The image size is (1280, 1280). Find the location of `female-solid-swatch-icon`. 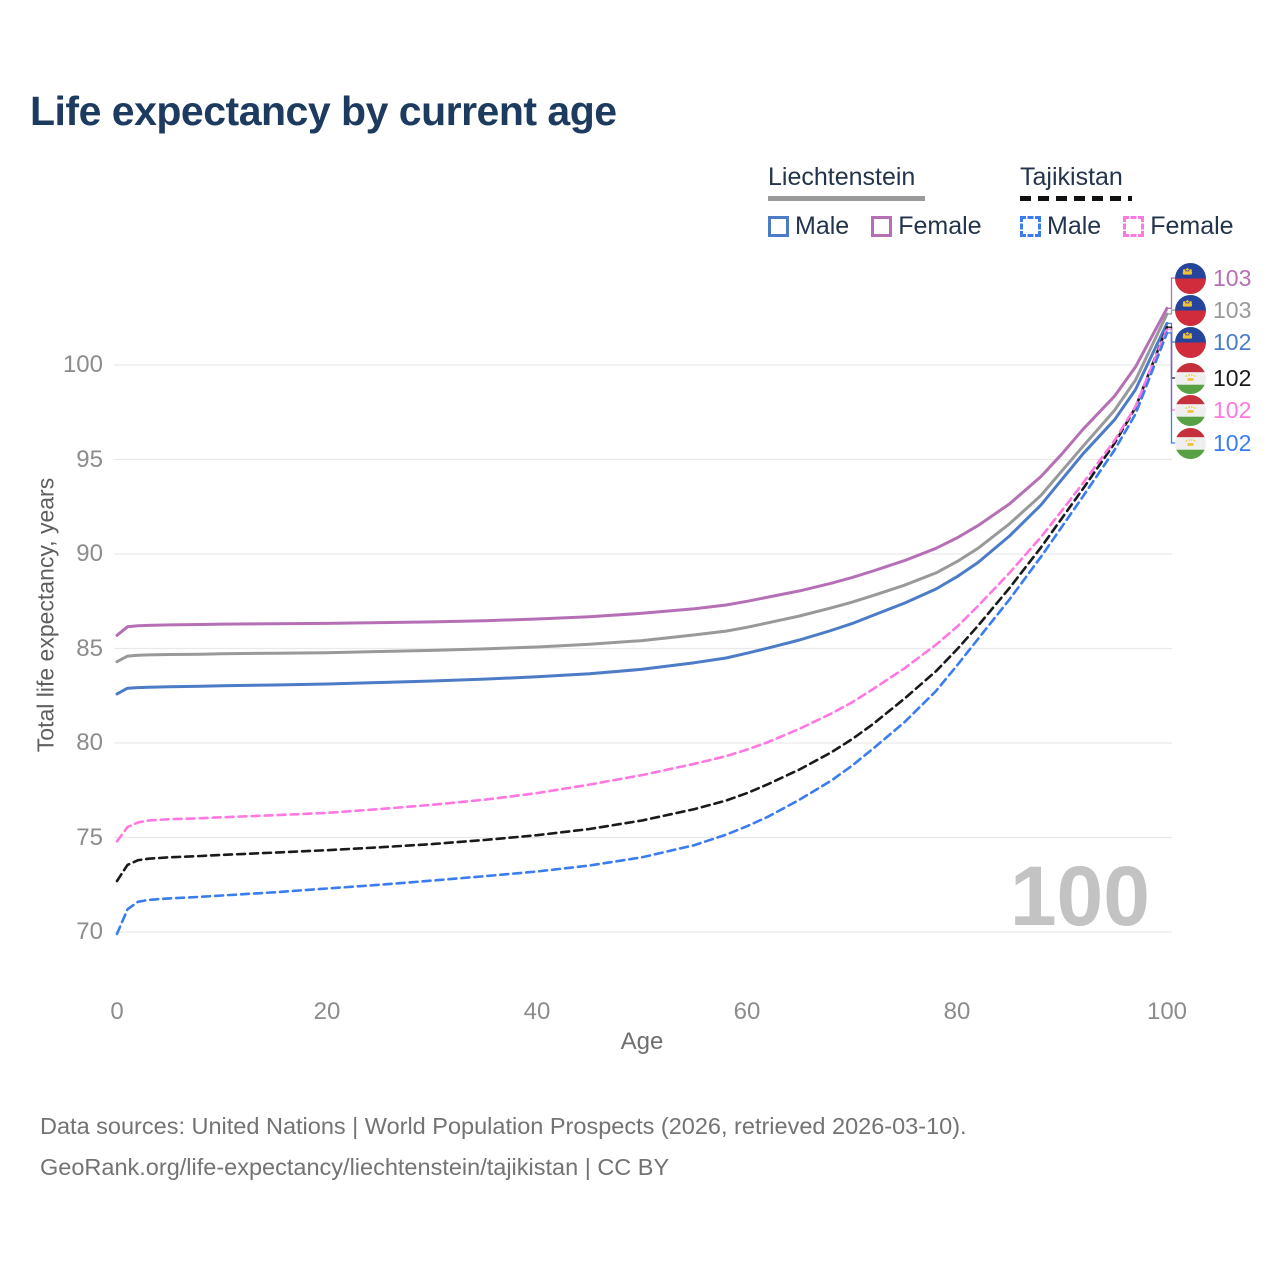

female-solid-swatch-icon is located at coordinates (882, 226).